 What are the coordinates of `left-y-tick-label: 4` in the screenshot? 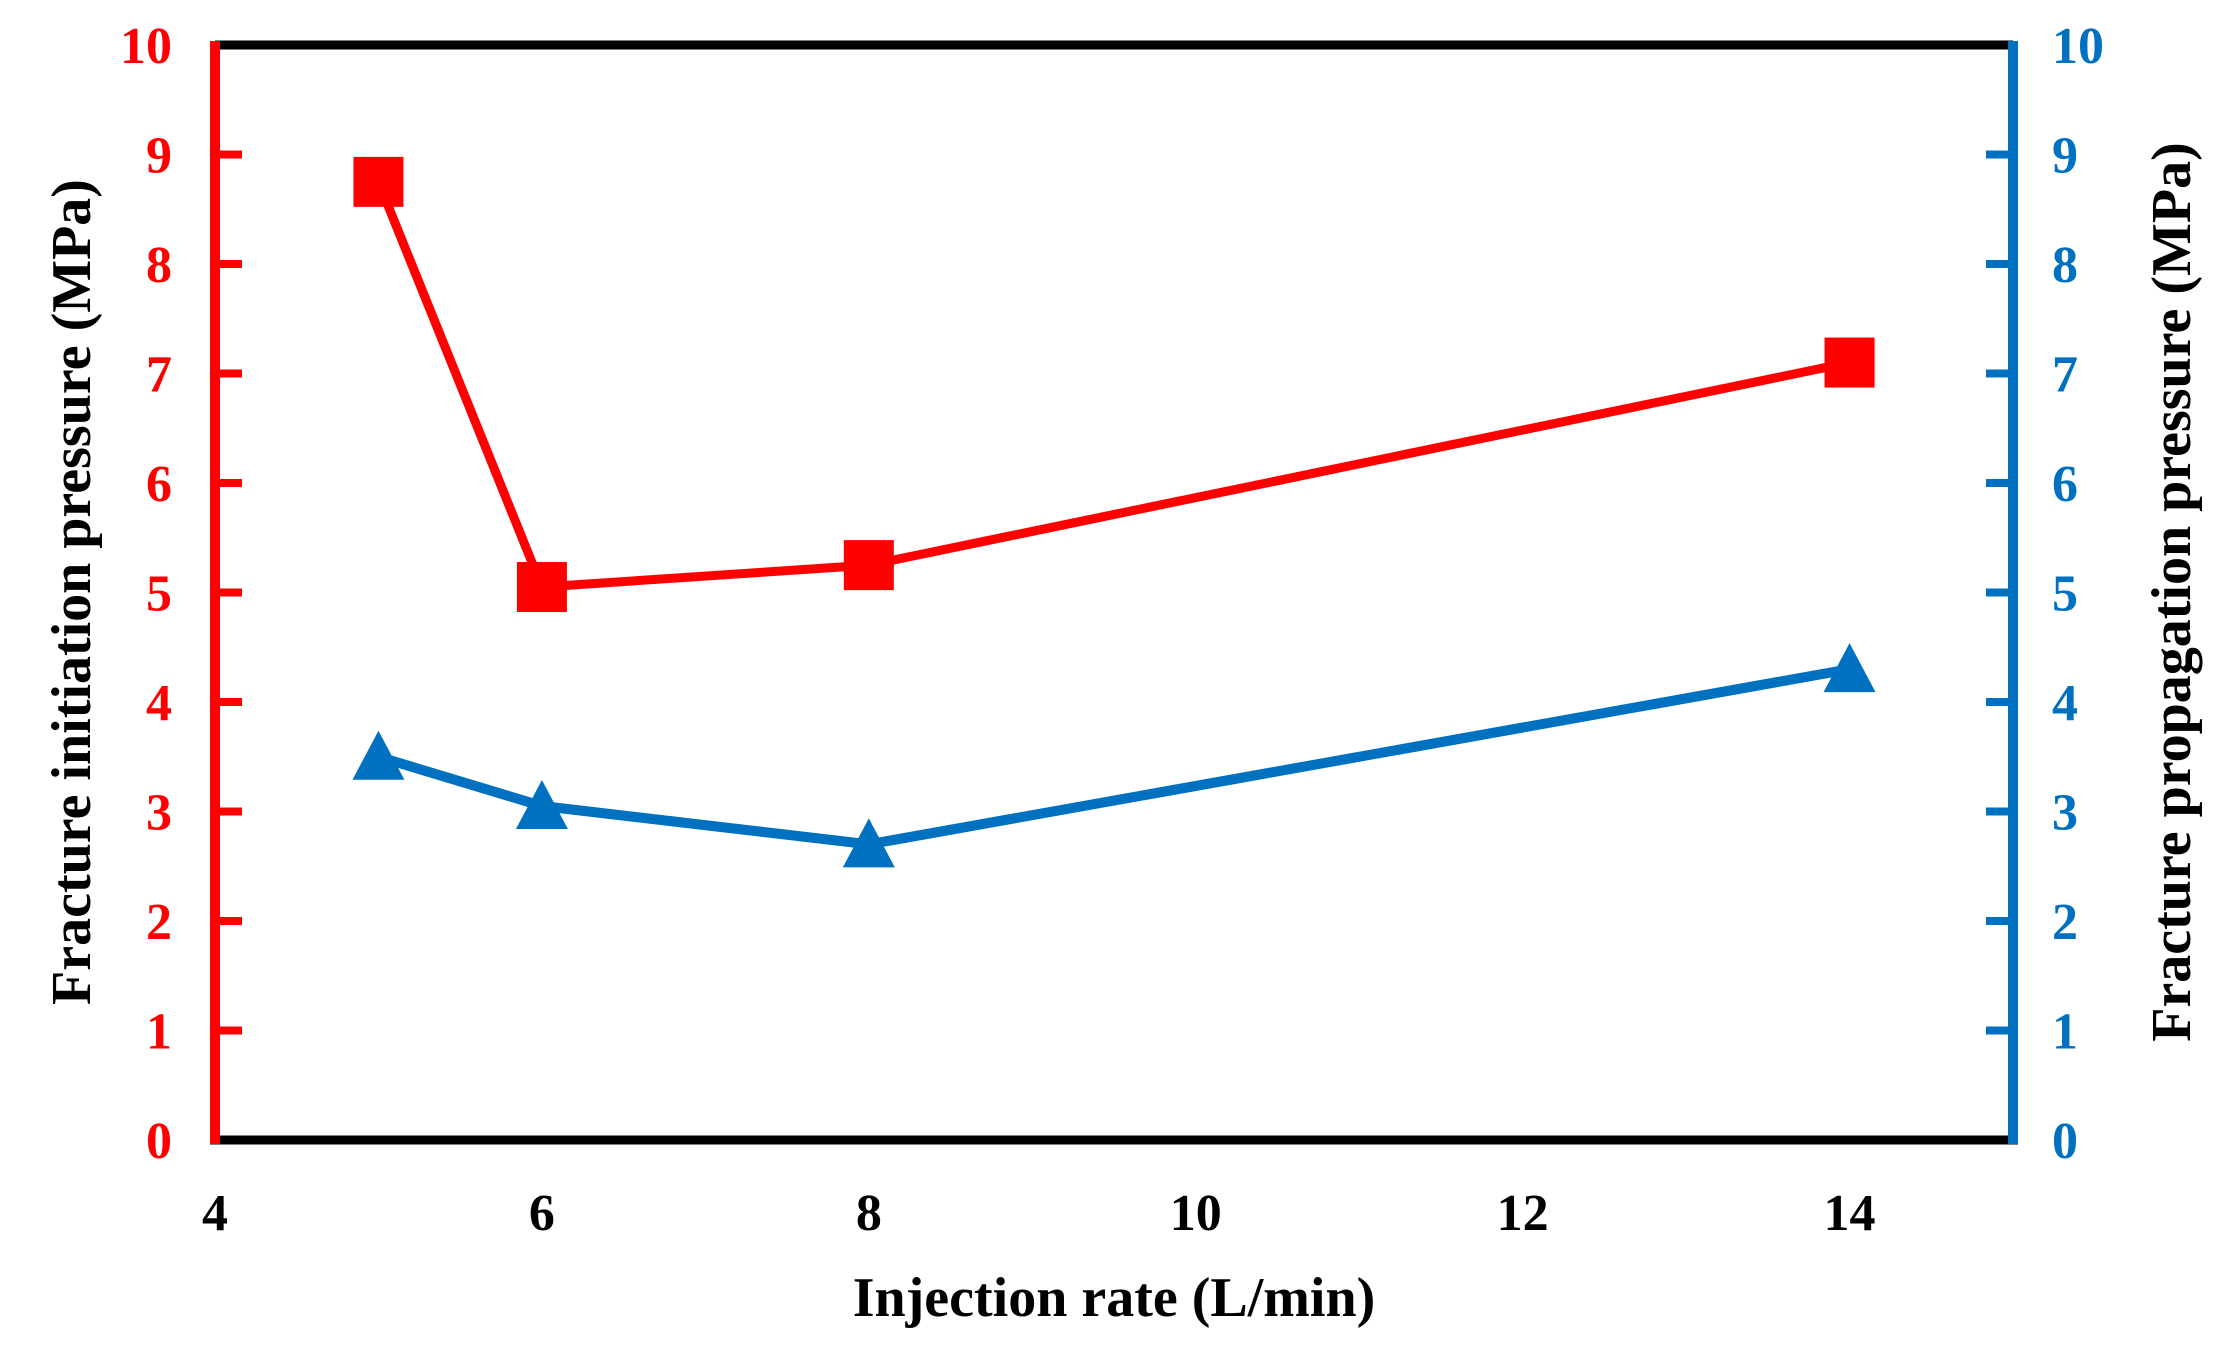 It's located at (159, 703).